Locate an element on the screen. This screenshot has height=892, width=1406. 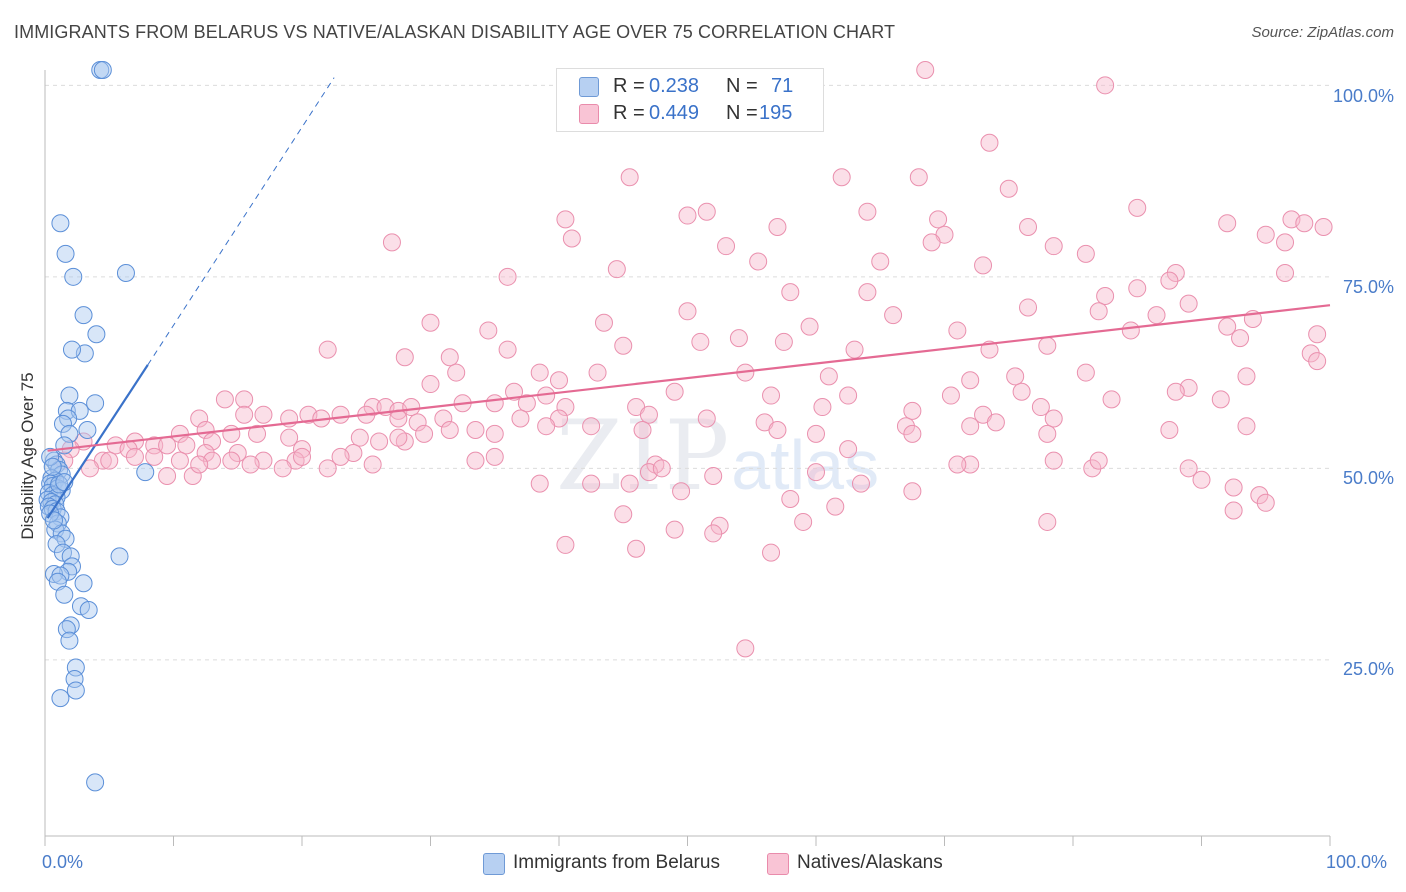
y-tick-label: 50.0% is located at coordinates (1368, 478).